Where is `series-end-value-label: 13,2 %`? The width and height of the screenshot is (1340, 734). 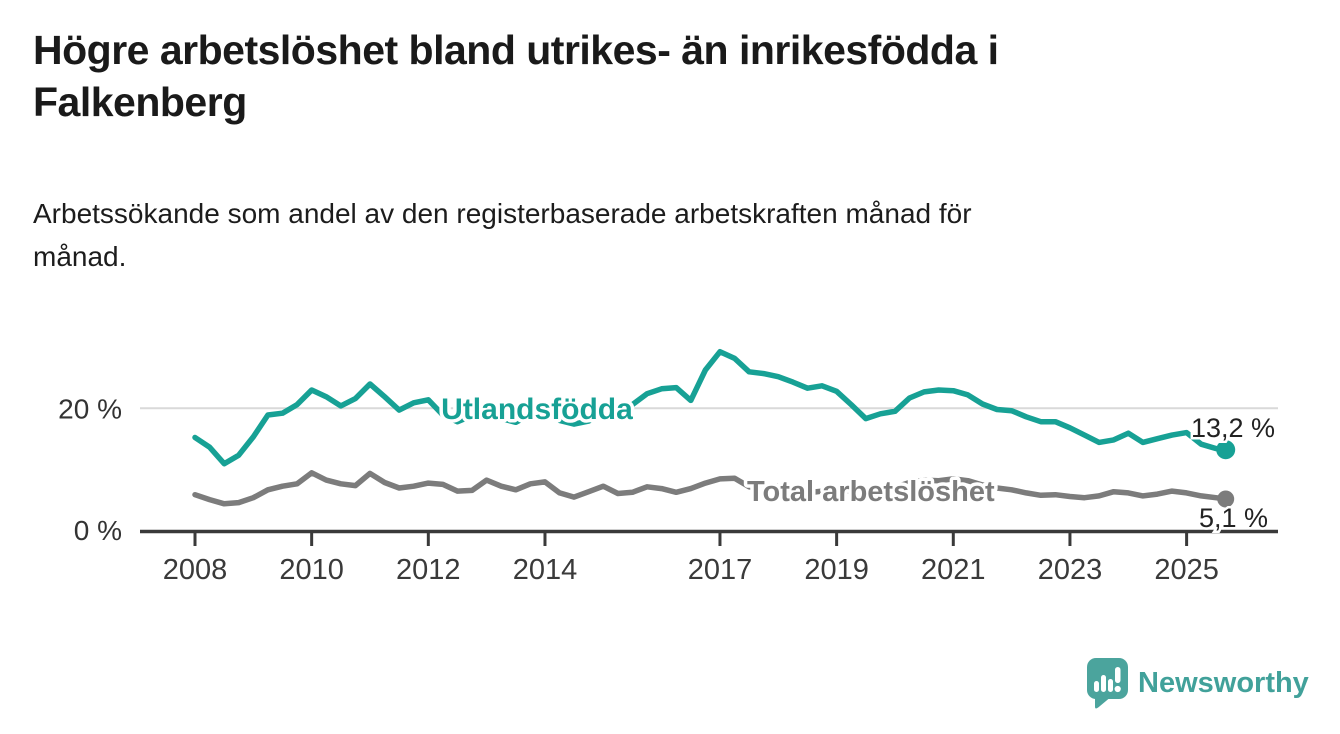
series-end-value-label: 13,2 % is located at coordinates (1233, 428).